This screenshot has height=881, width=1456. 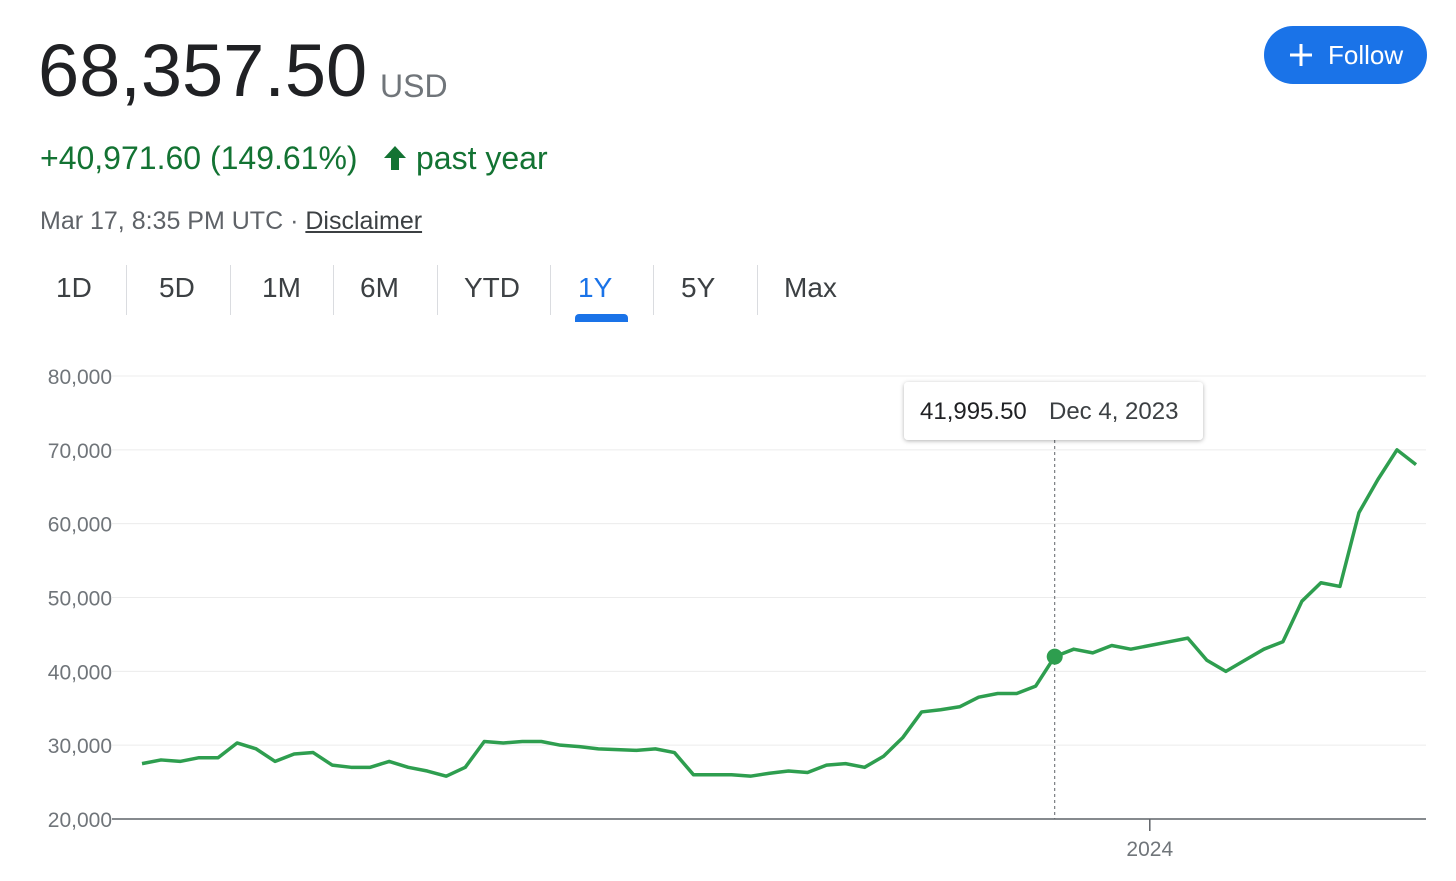 What do you see at coordinates (80, 746) in the screenshot?
I see `y-tick-label: 30,000` at bounding box center [80, 746].